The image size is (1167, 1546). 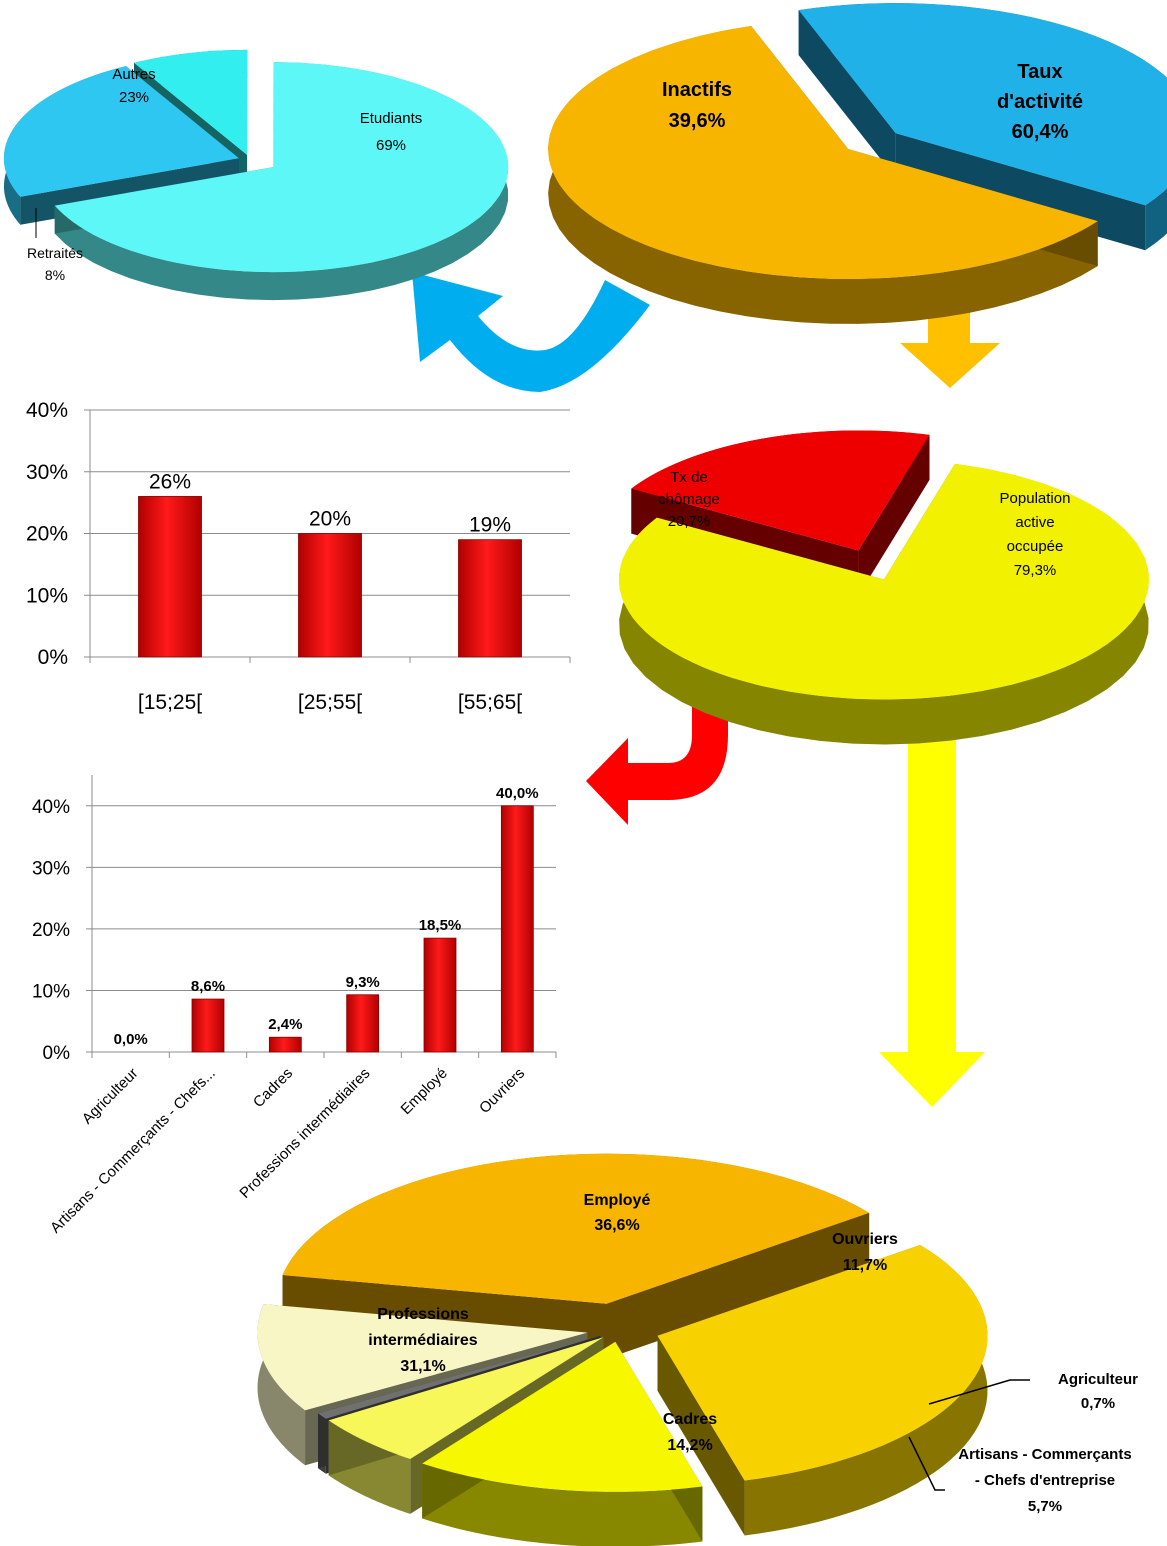 What do you see at coordinates (273, 1088) in the screenshot?
I see `x-category-label: Cadres` at bounding box center [273, 1088].